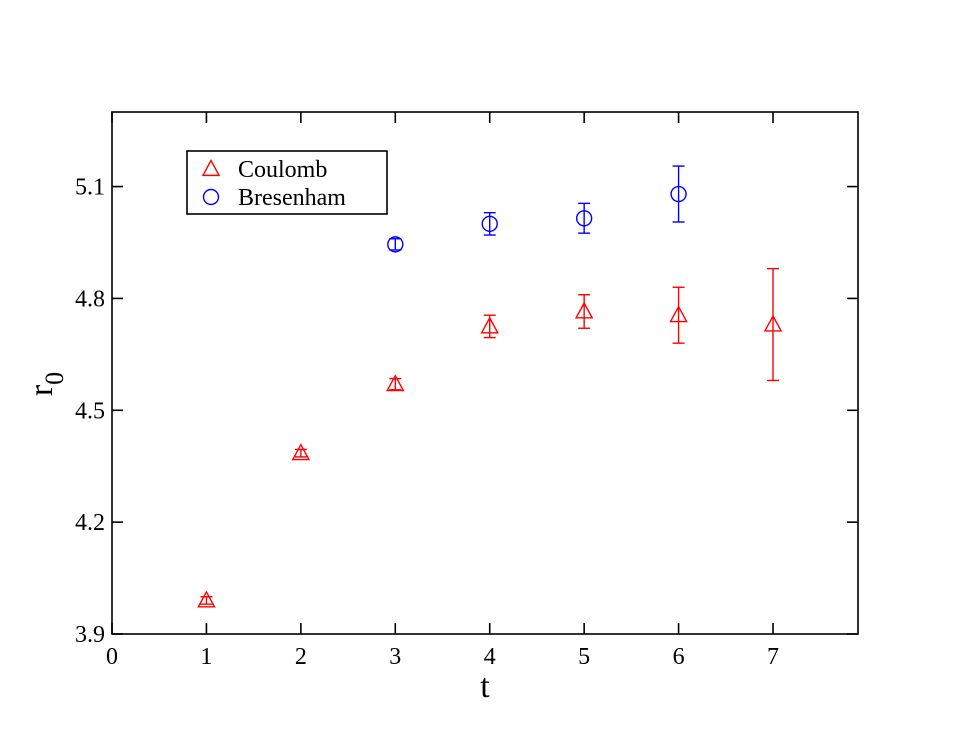 The image size is (967, 747). Describe the element at coordinates (537, 209) in the screenshot. I see `series-bresenham` at that location.